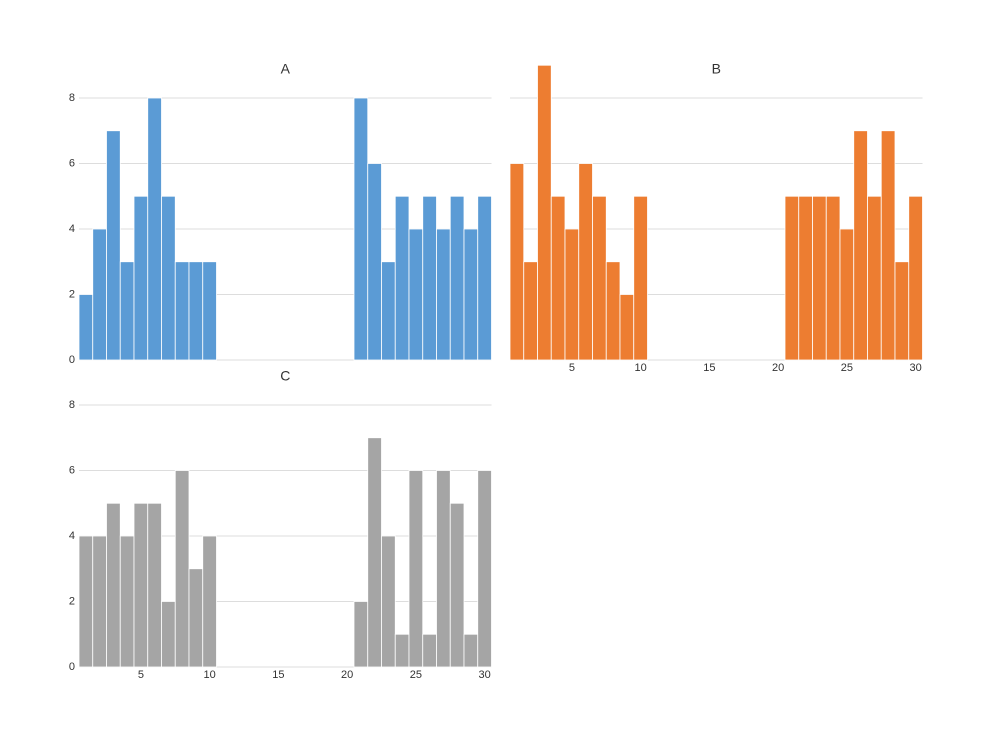  What do you see at coordinates (285, 376) in the screenshot?
I see `subplot-title: C` at bounding box center [285, 376].